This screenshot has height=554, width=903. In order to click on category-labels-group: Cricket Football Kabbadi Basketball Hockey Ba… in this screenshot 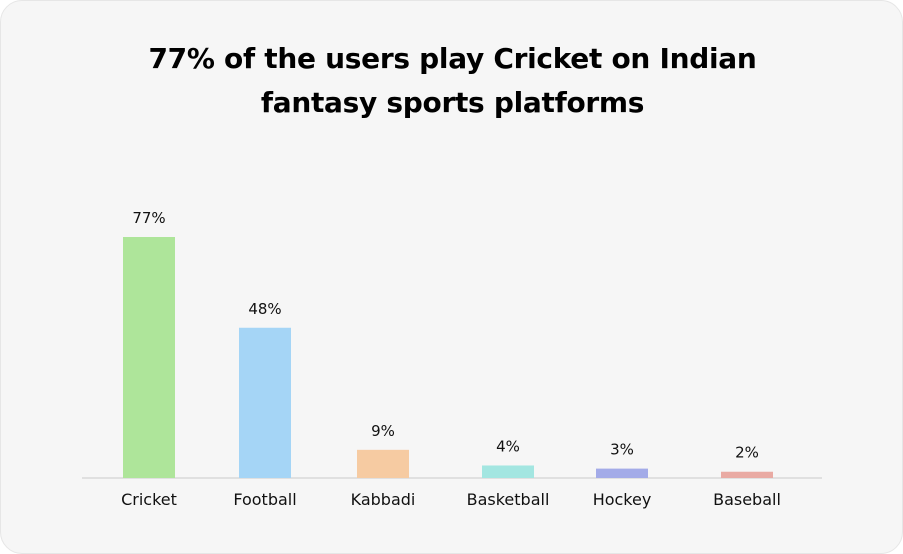, I will do `click(451, 499)`.